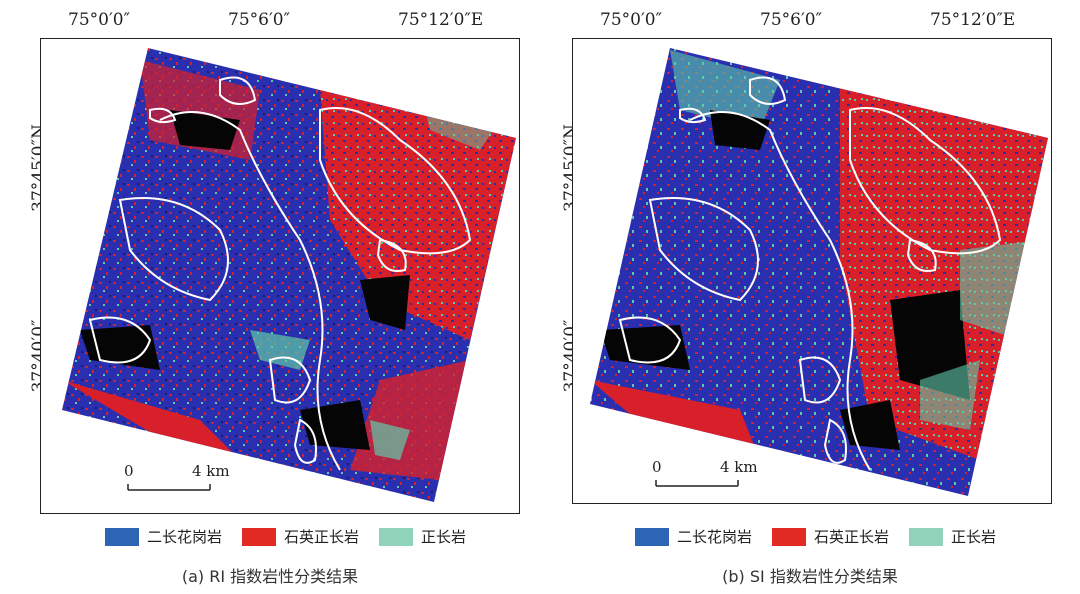 This screenshot has width=1080, height=594. Describe the element at coordinates (169, 487) in the screenshot. I see `scale-bar-a` at that location.